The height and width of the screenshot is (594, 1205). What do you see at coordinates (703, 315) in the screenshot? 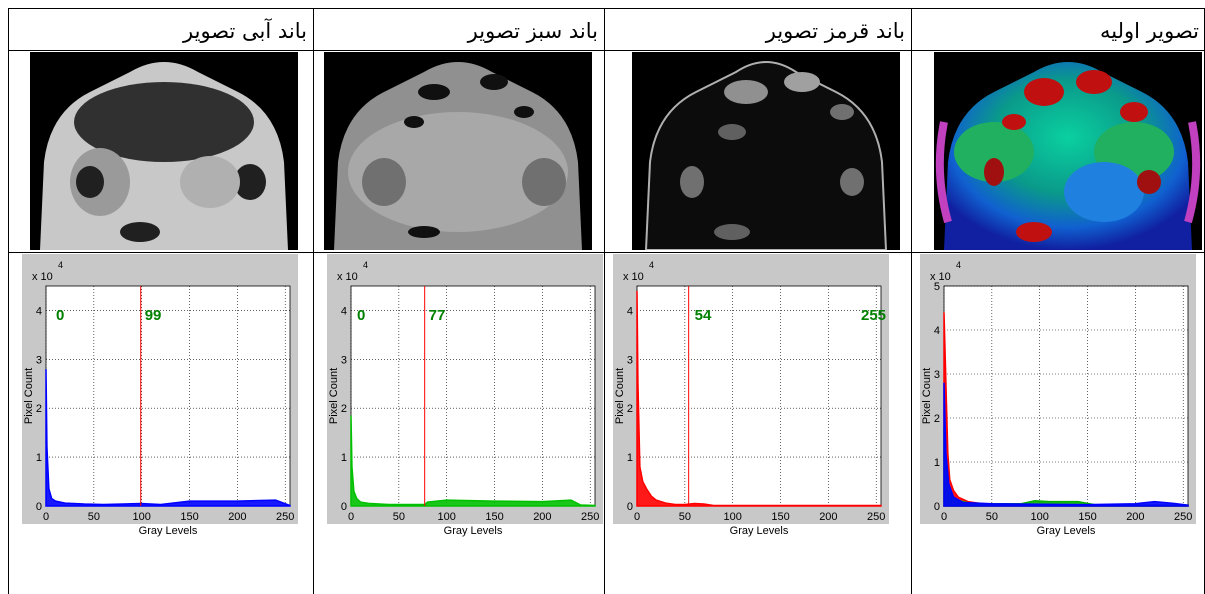
I see `annotation-label: 54` at bounding box center [703, 315].